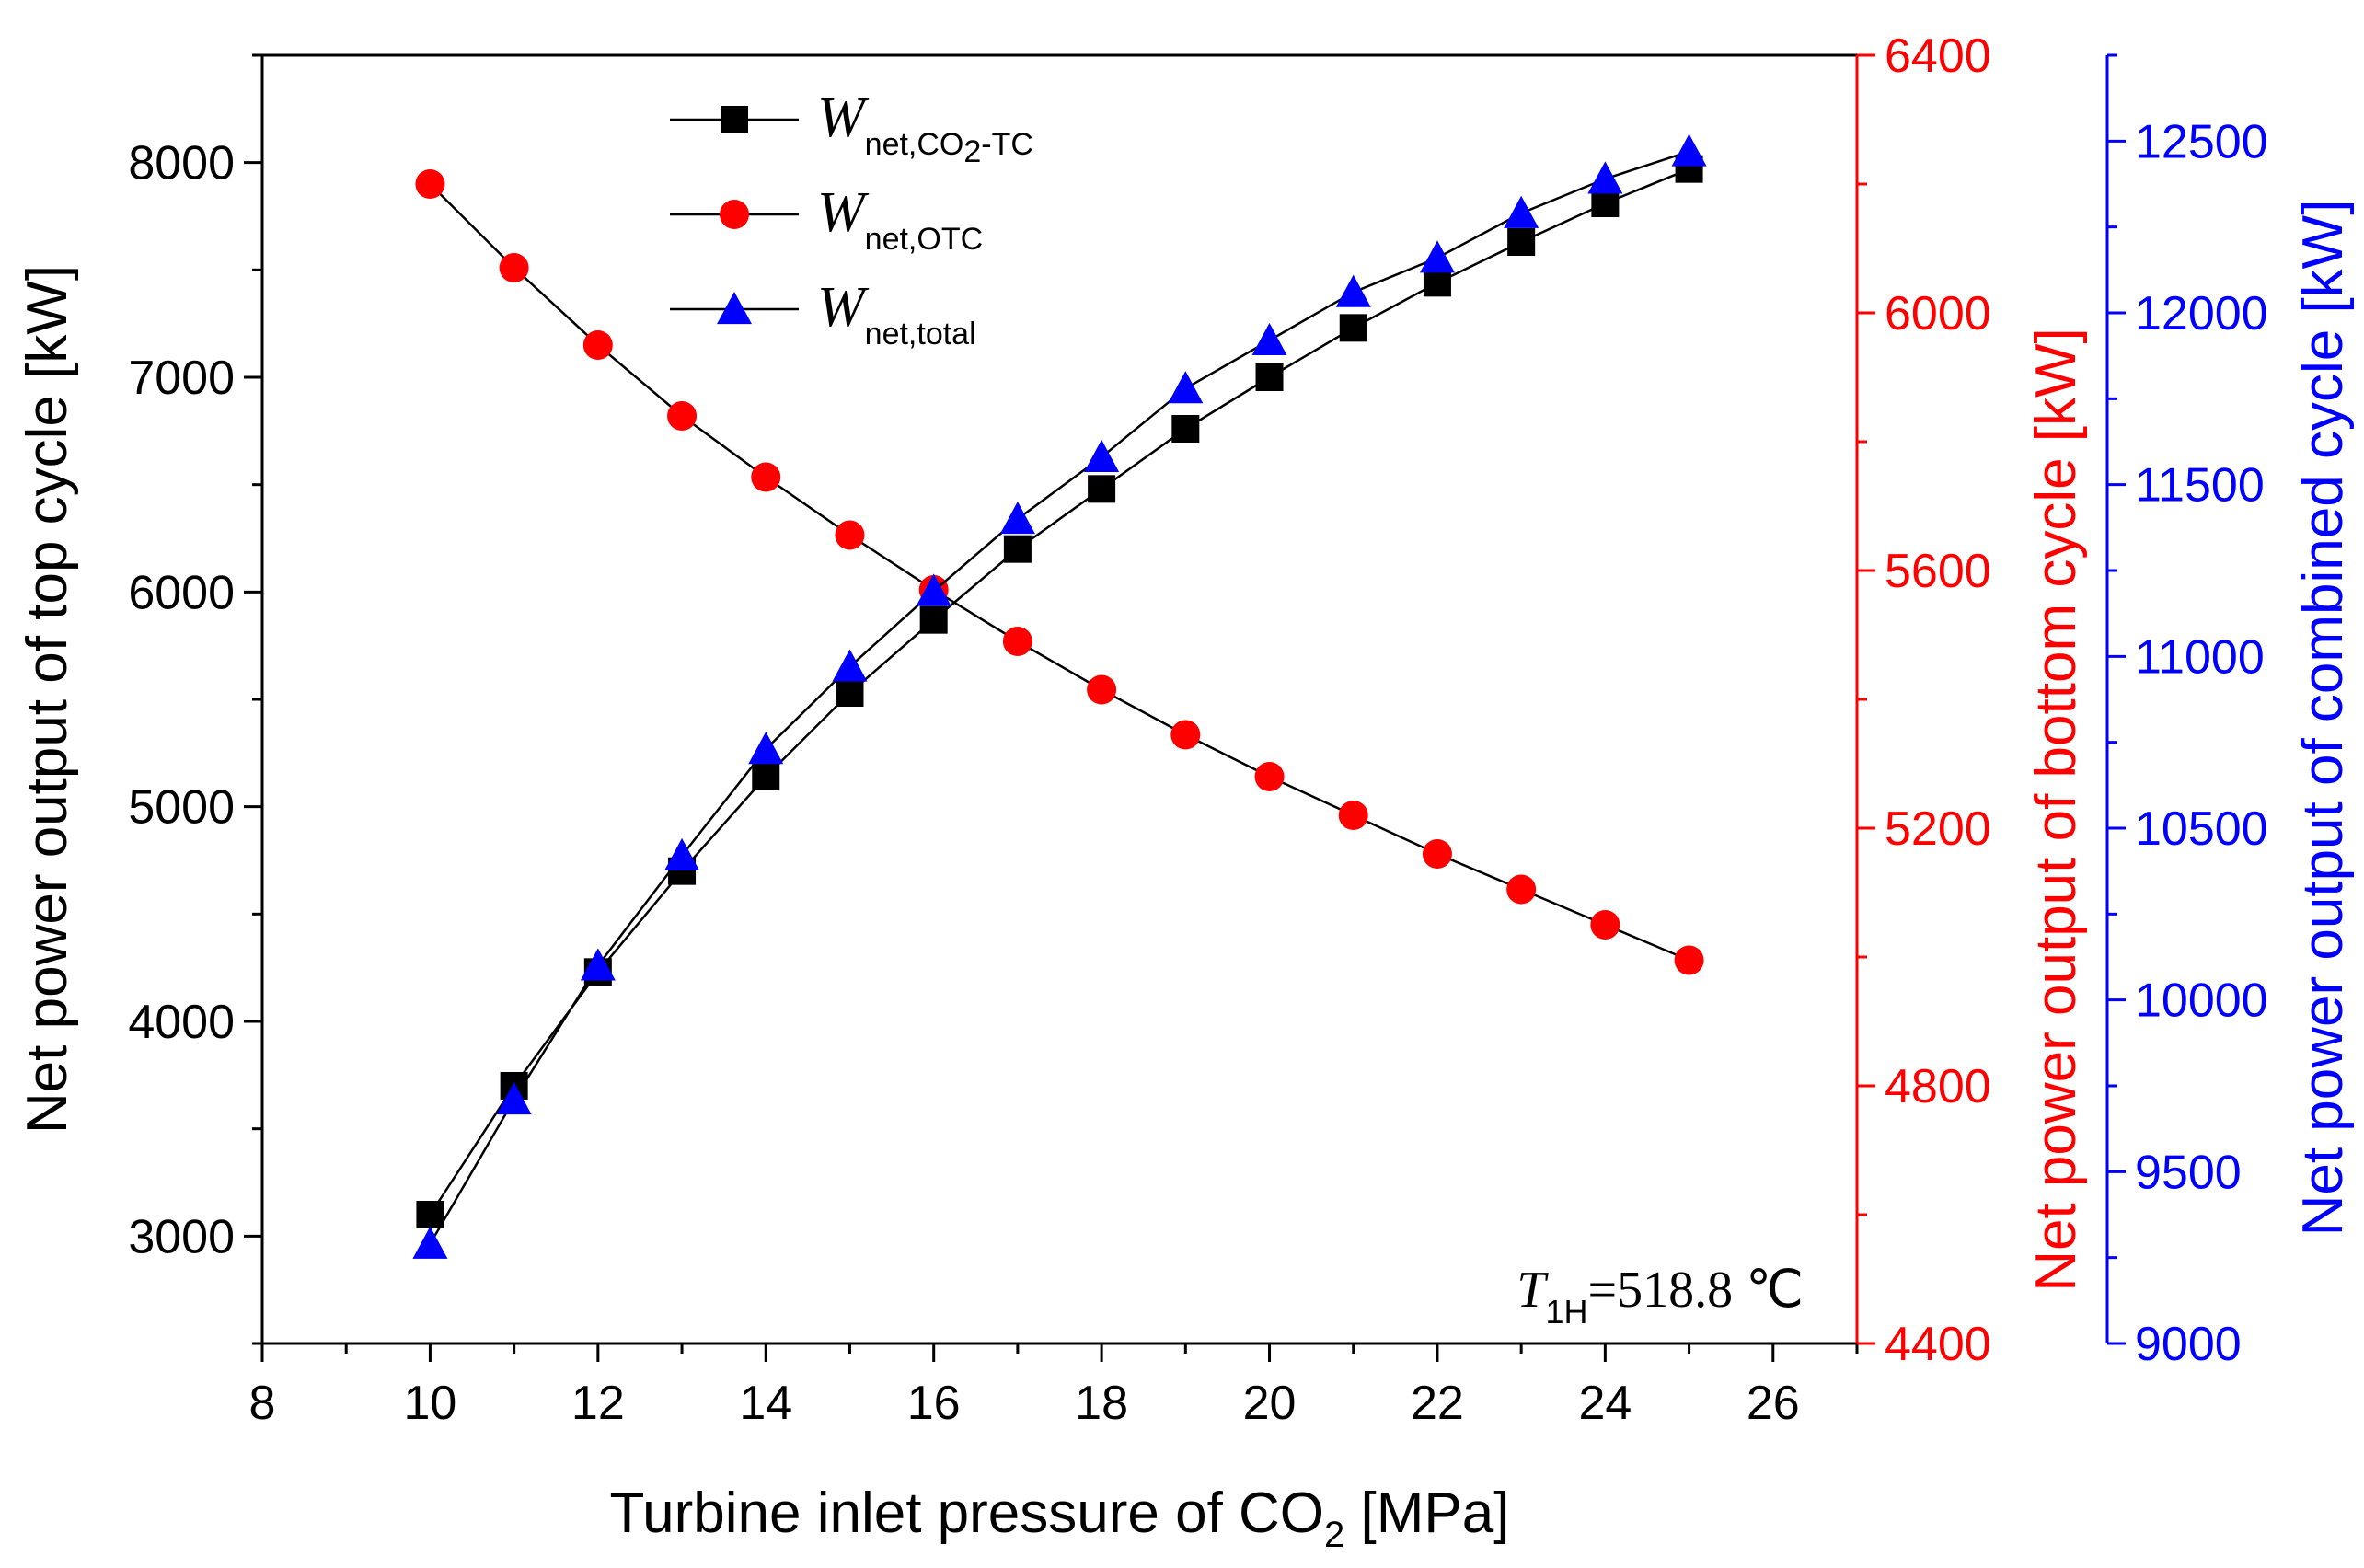 Image resolution: width=2364 pixels, height=1568 pixels. Describe the element at coordinates (181, 1022) in the screenshot. I see `left-axis-tick-label: 4000` at that location.